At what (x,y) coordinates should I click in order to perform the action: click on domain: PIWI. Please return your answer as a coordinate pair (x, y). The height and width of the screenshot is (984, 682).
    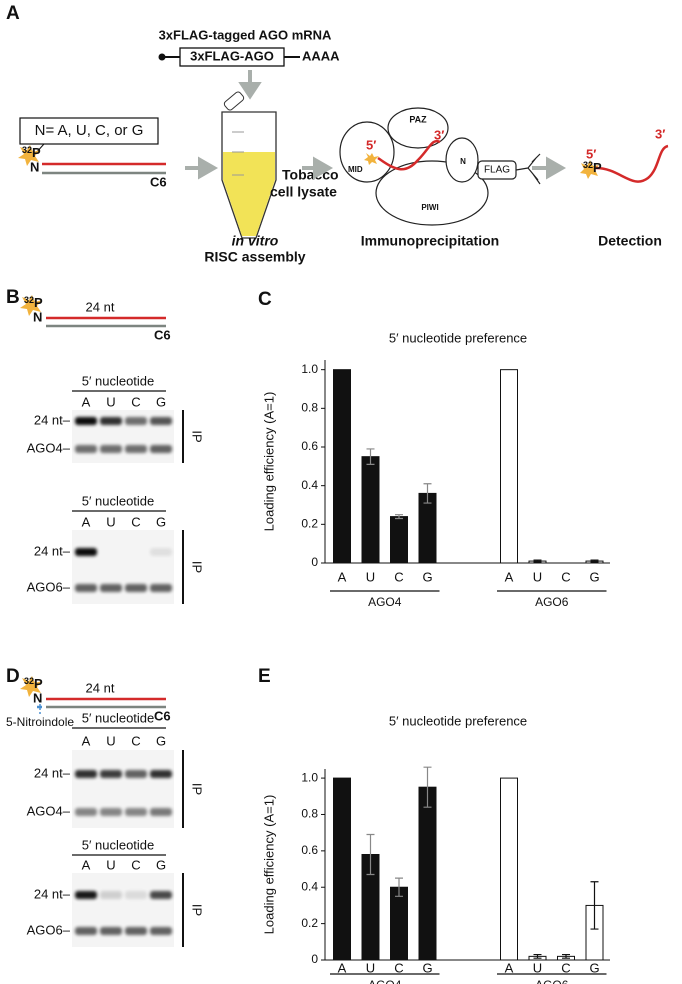
    Looking at the image, I should click on (429, 207).